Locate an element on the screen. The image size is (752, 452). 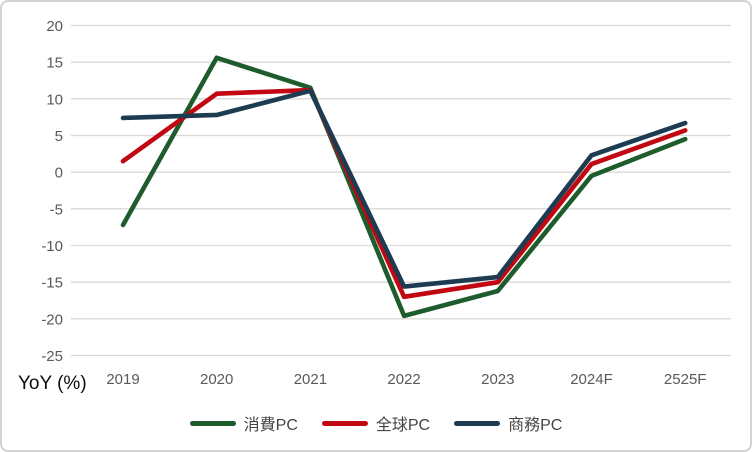
y-tick-label: 20 is located at coordinates (54, 26).